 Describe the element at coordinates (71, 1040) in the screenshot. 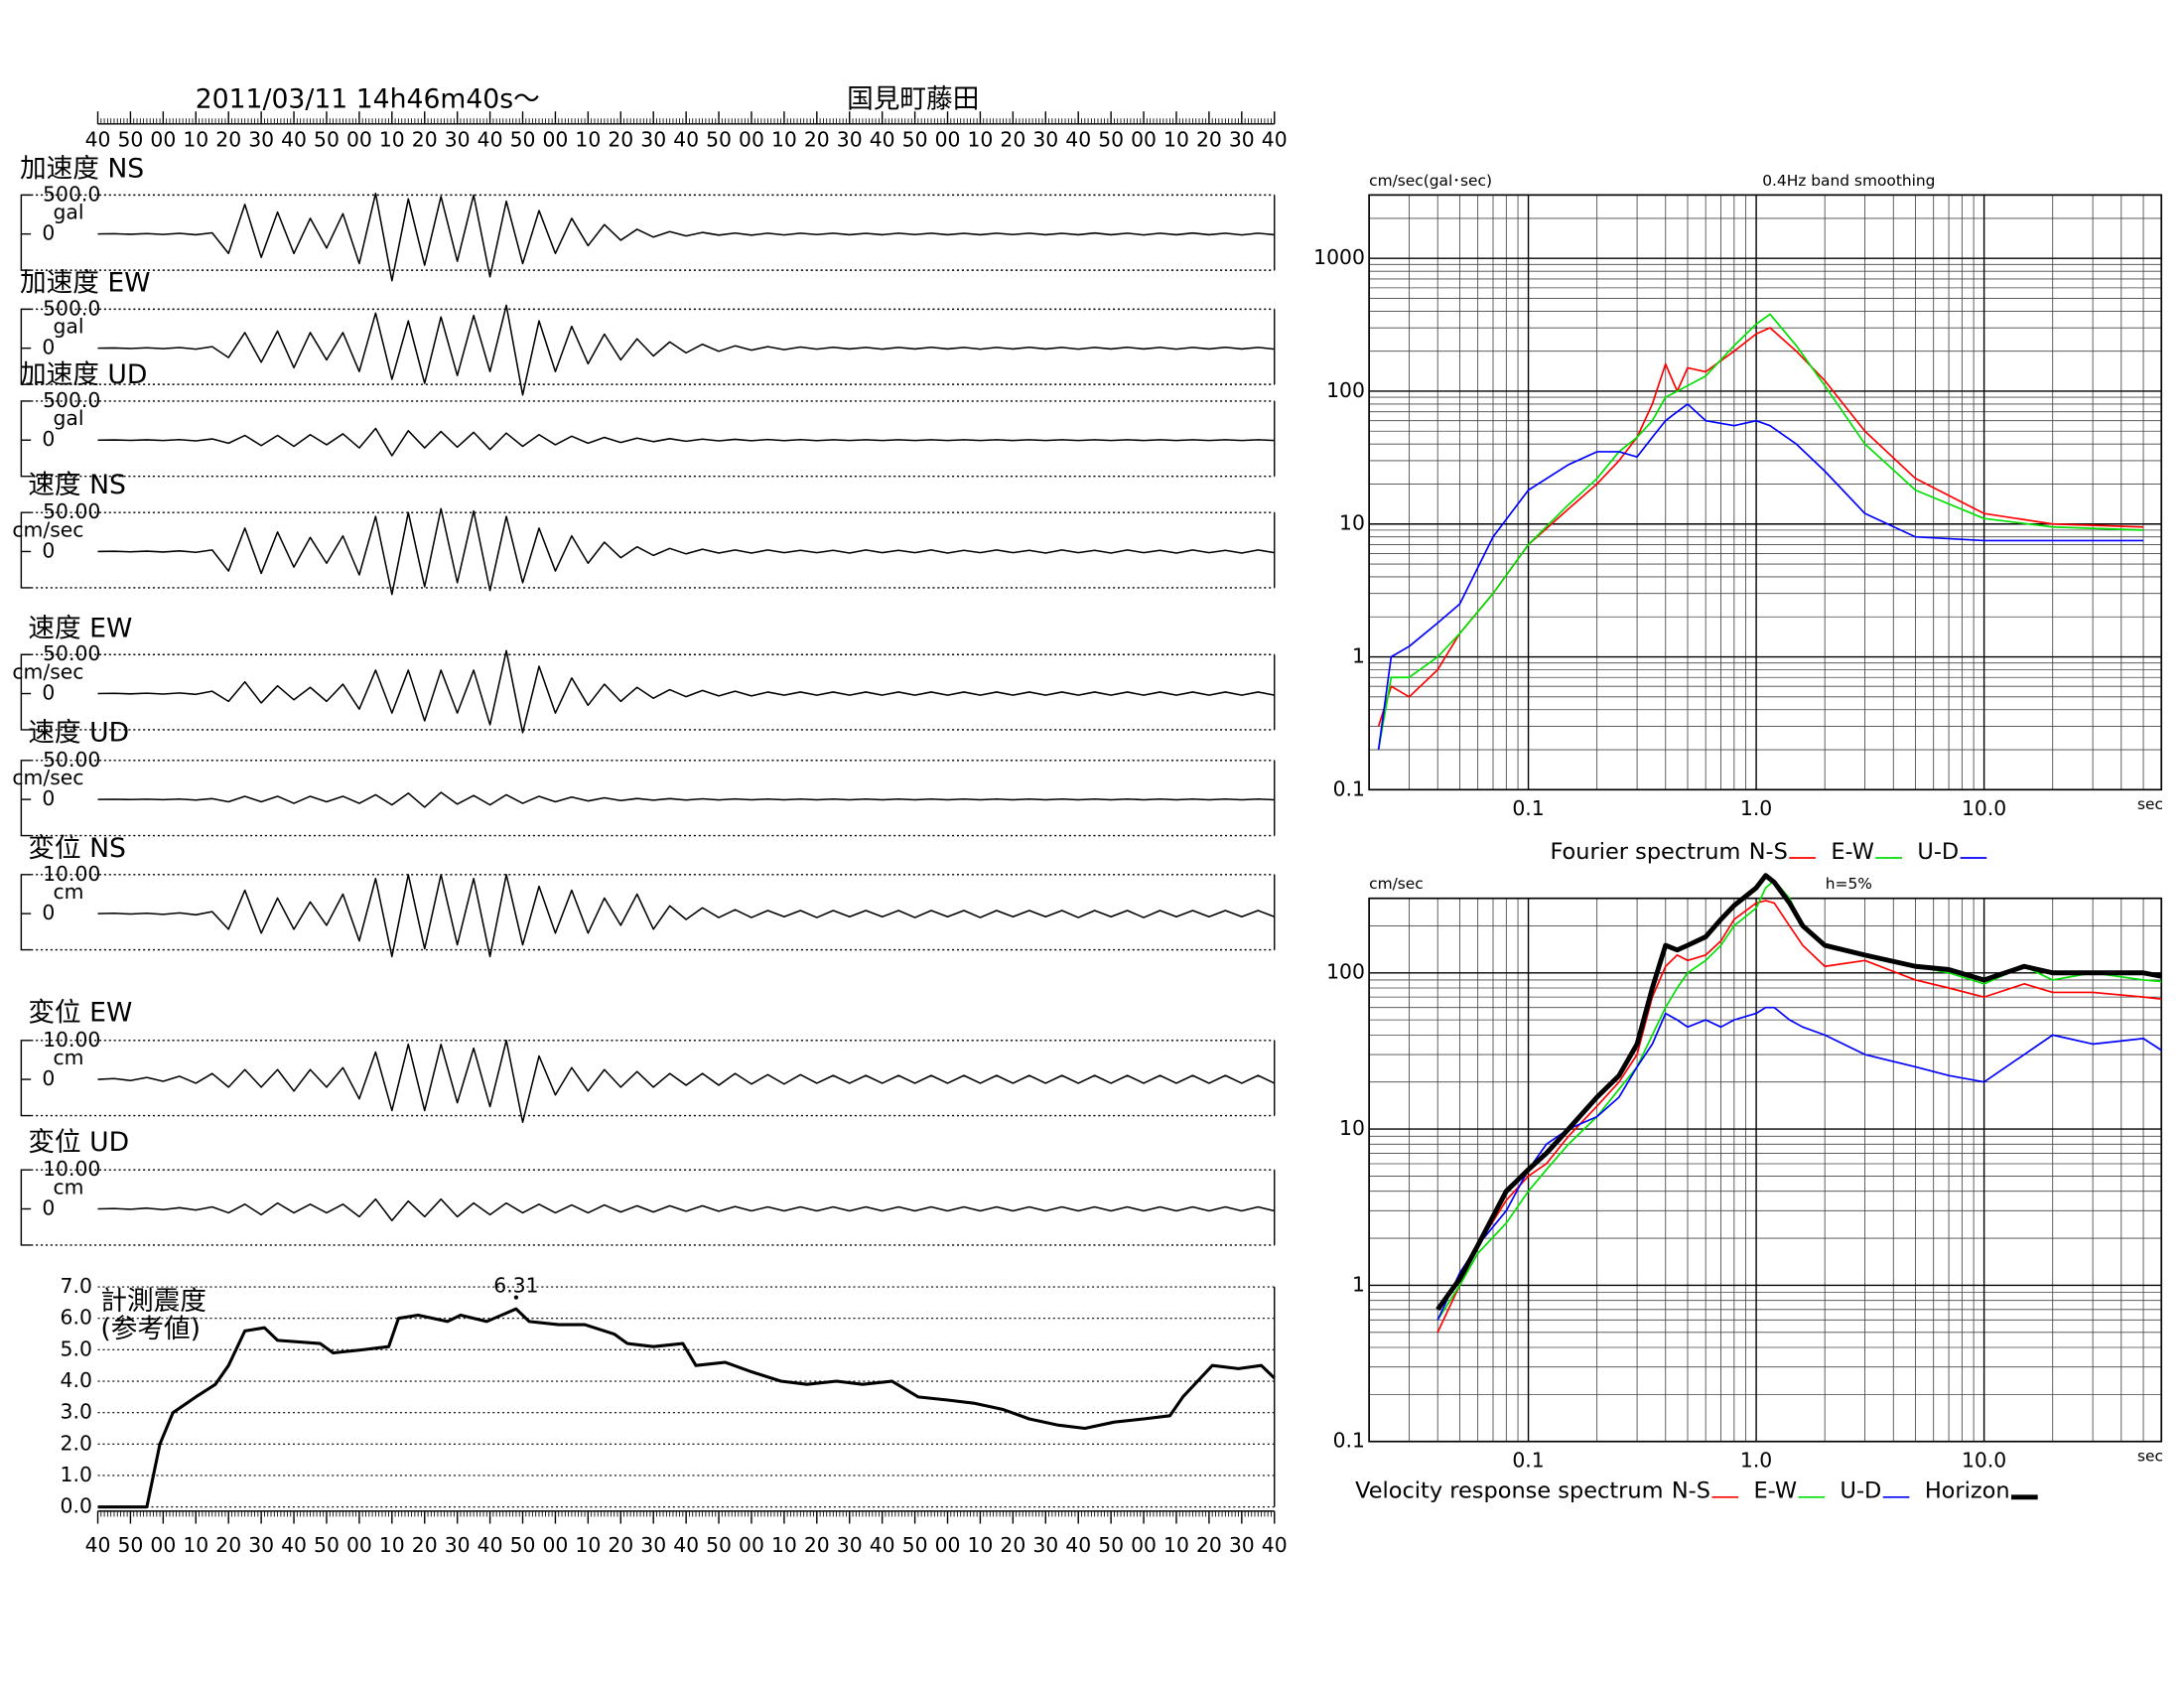

I see `y-tick-label: 10.00` at that location.